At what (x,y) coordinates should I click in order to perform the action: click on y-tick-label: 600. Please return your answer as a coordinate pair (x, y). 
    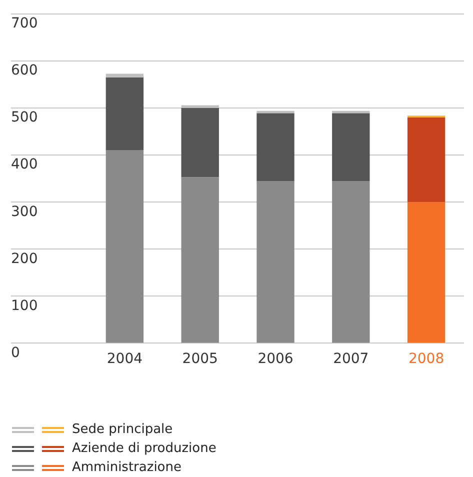
    Looking at the image, I should click on (24, 70).